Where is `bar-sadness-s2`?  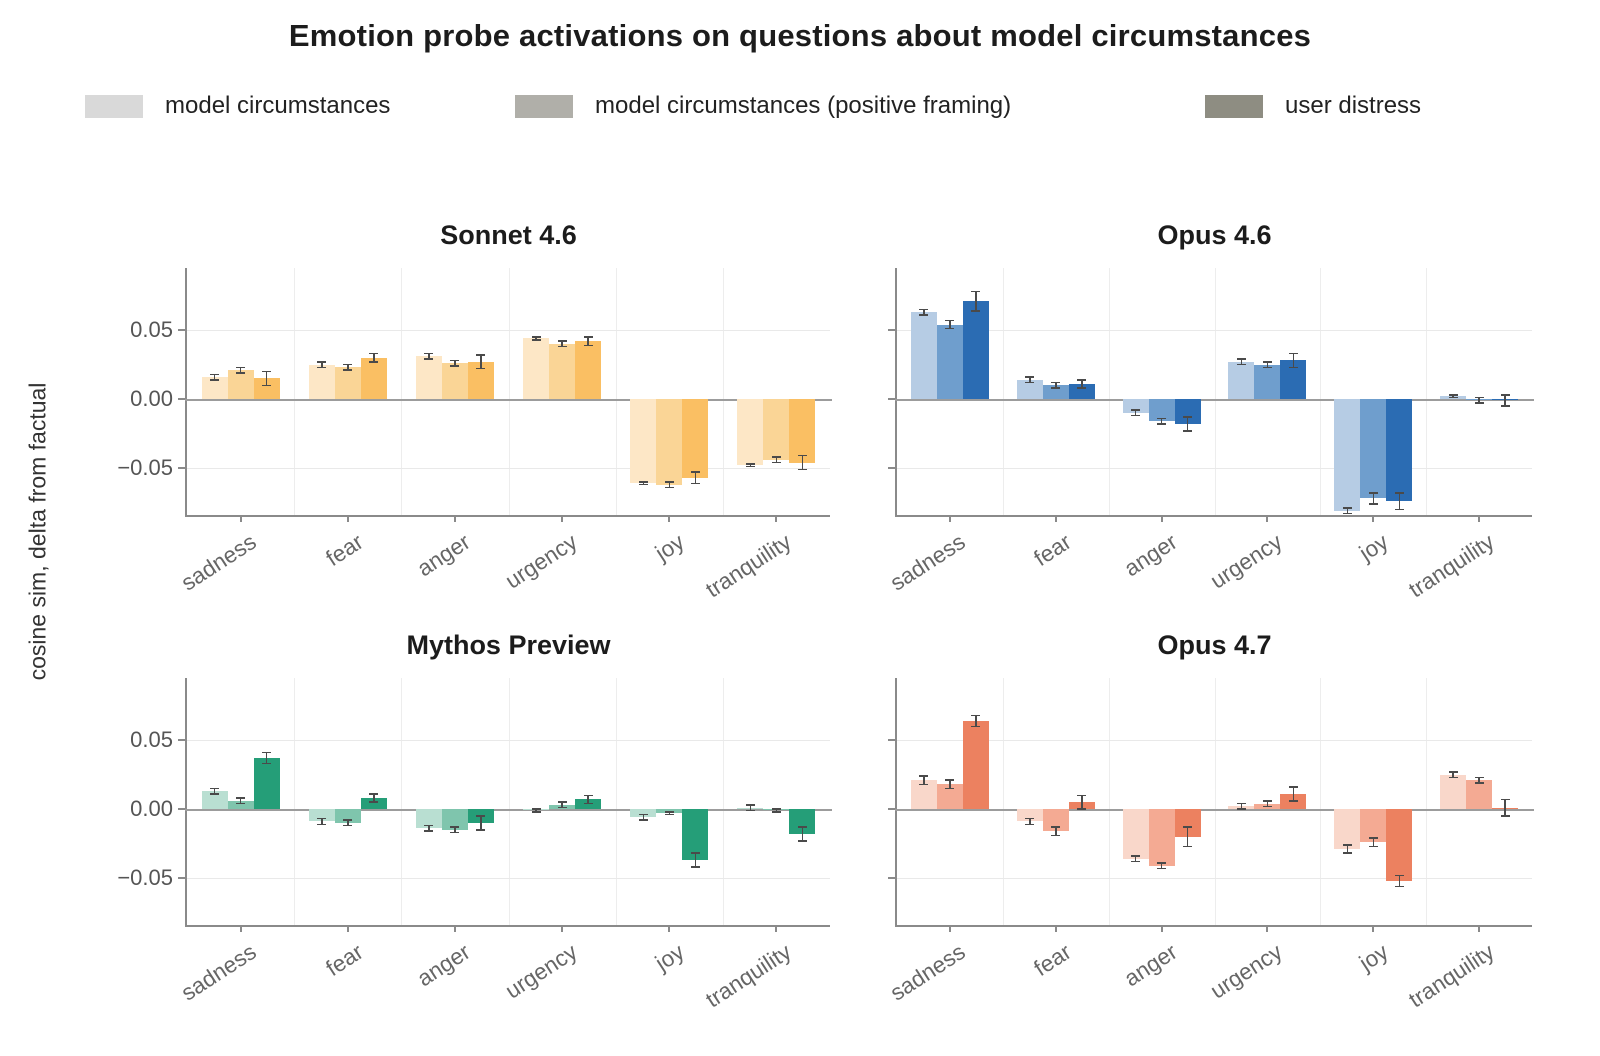
bar-sadness-s2 is located at coordinates (975, 350).